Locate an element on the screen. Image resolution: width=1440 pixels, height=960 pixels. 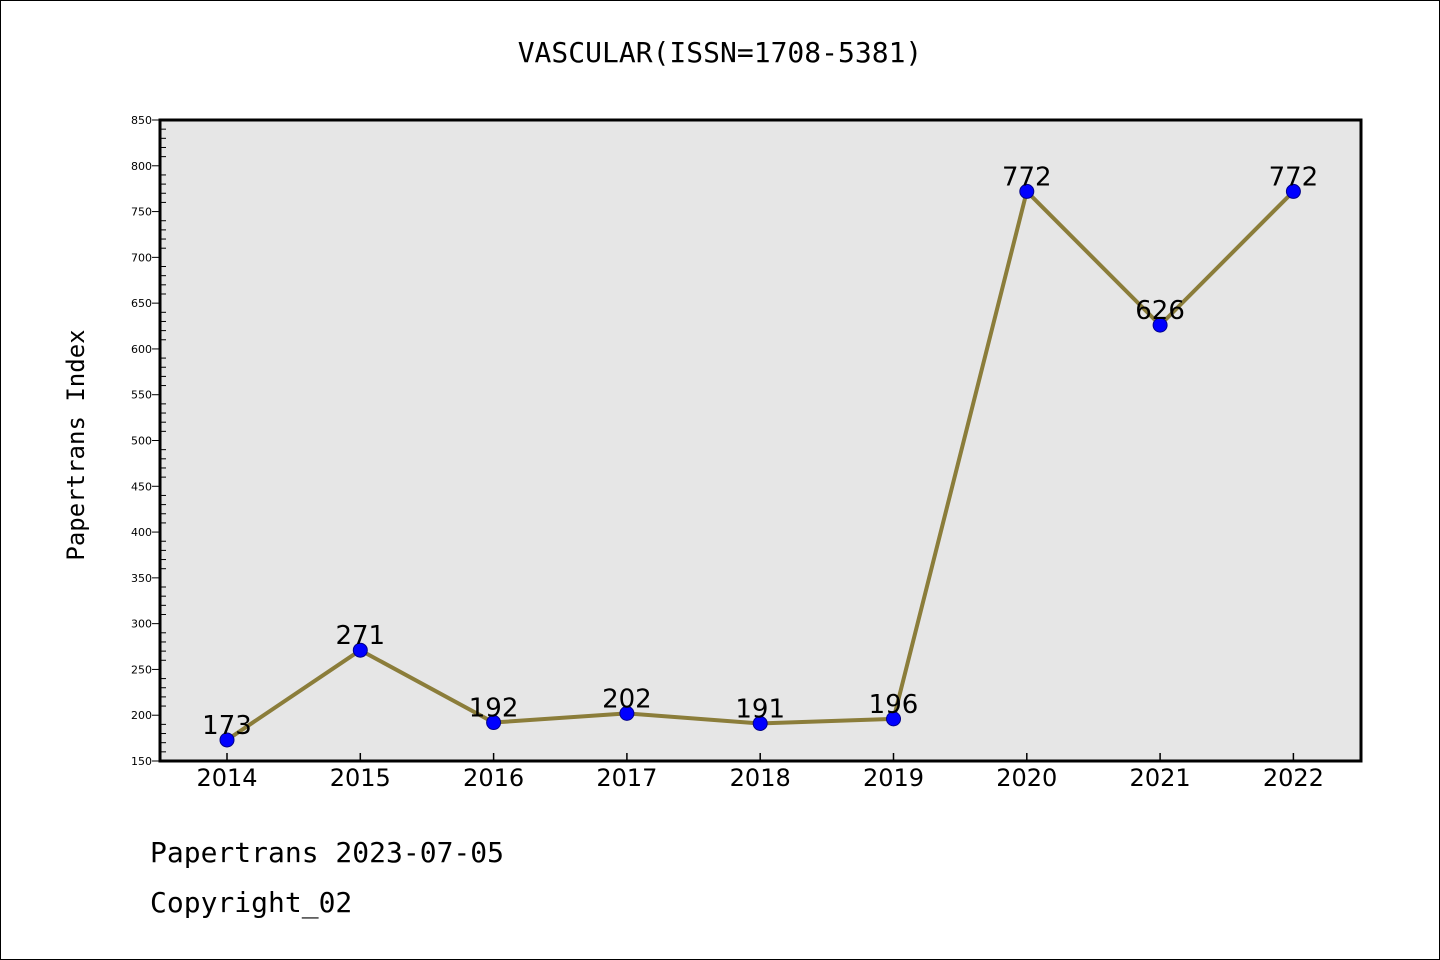
y-tick-label: 550 is located at coordinates (141, 395).